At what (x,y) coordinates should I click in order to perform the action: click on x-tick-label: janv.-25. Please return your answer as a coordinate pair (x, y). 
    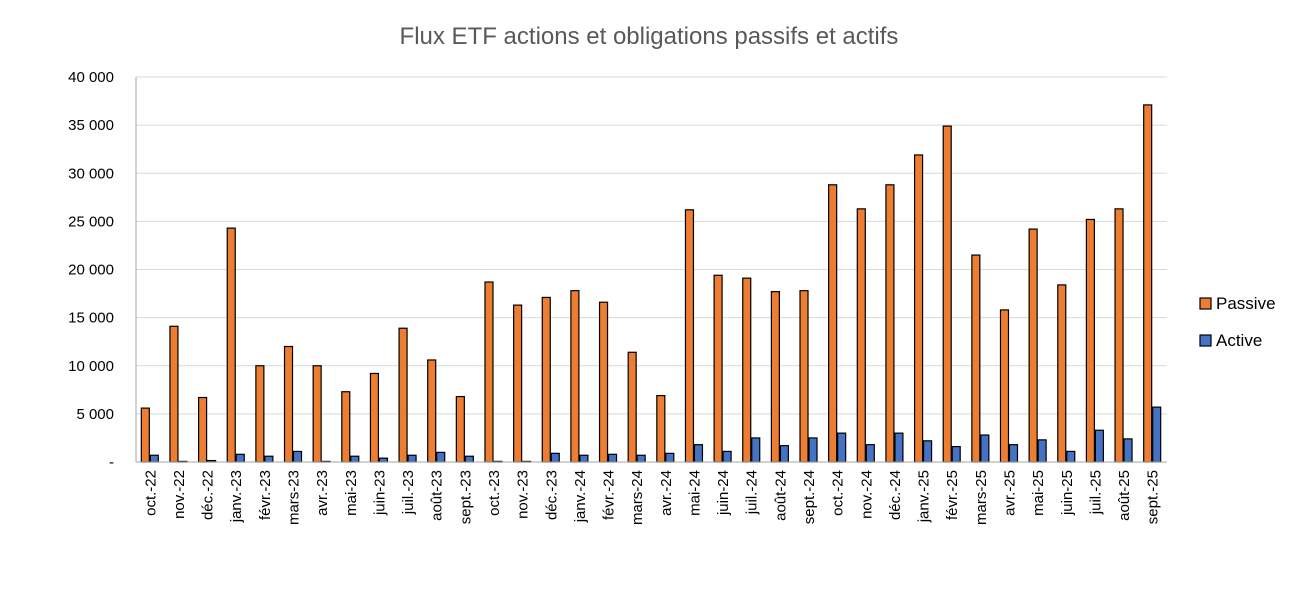
    Looking at the image, I should click on (924, 496).